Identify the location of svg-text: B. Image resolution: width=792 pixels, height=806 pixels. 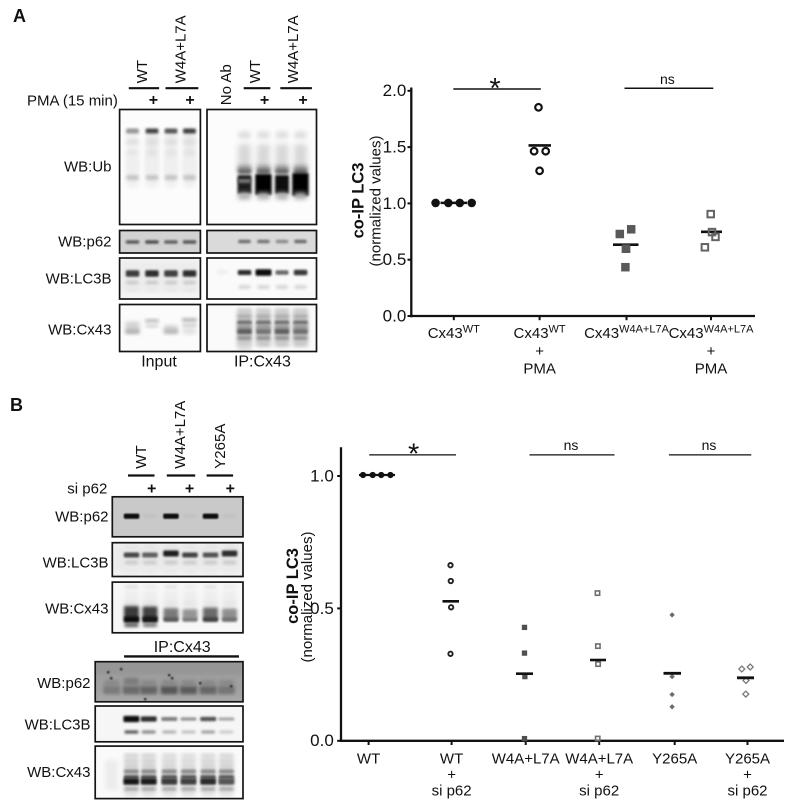
(16, 405).